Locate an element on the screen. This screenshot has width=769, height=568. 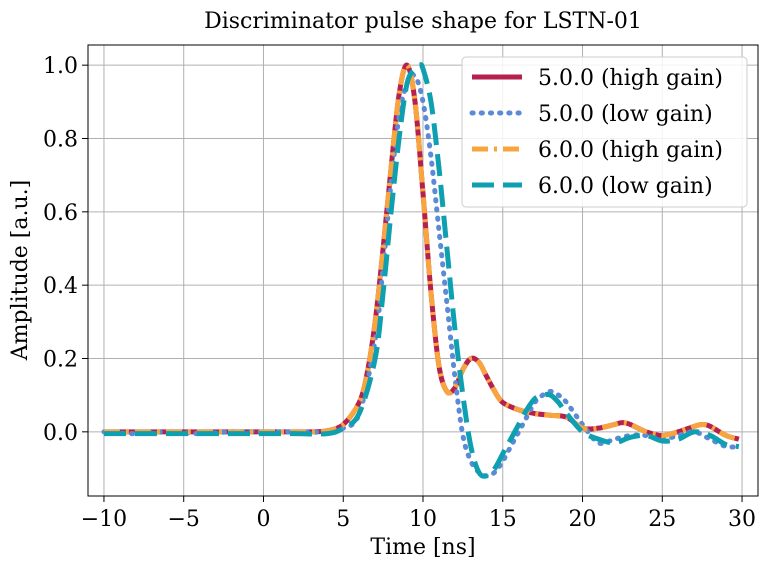
y-tick-label: 0.6 is located at coordinates (60, 213).